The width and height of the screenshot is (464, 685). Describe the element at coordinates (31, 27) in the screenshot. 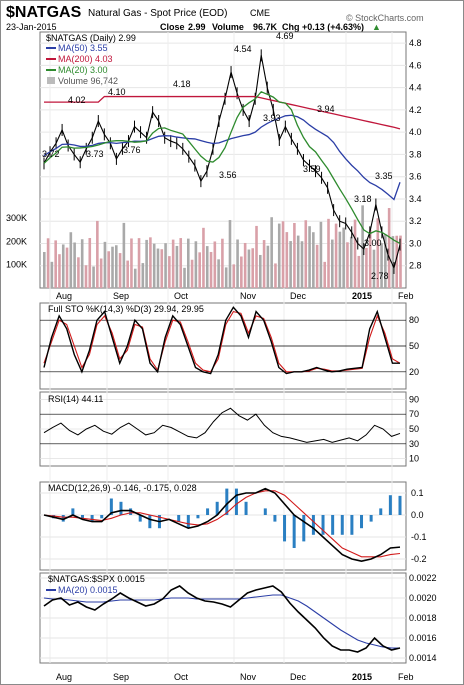

I see `chart-date: 23-Jan-2015` at that location.